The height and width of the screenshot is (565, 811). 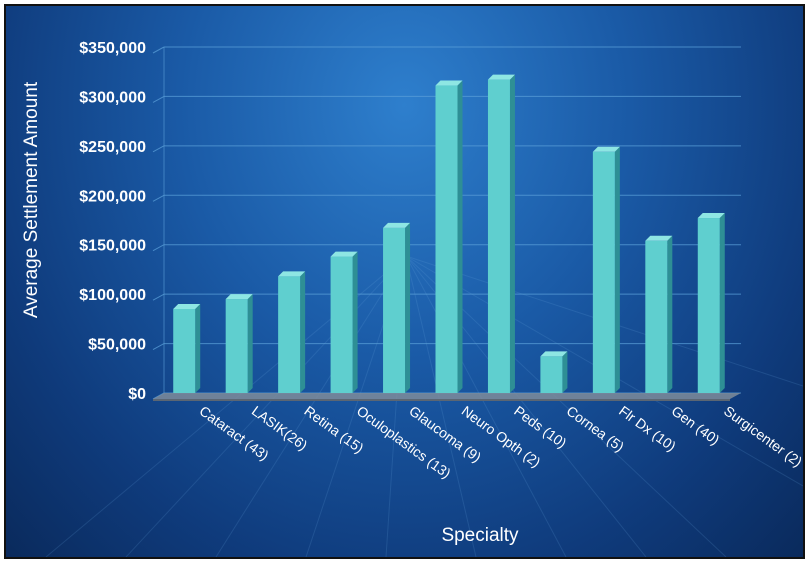 What do you see at coordinates (112, 196) in the screenshot?
I see `y-tick-label: $200,000` at bounding box center [112, 196].